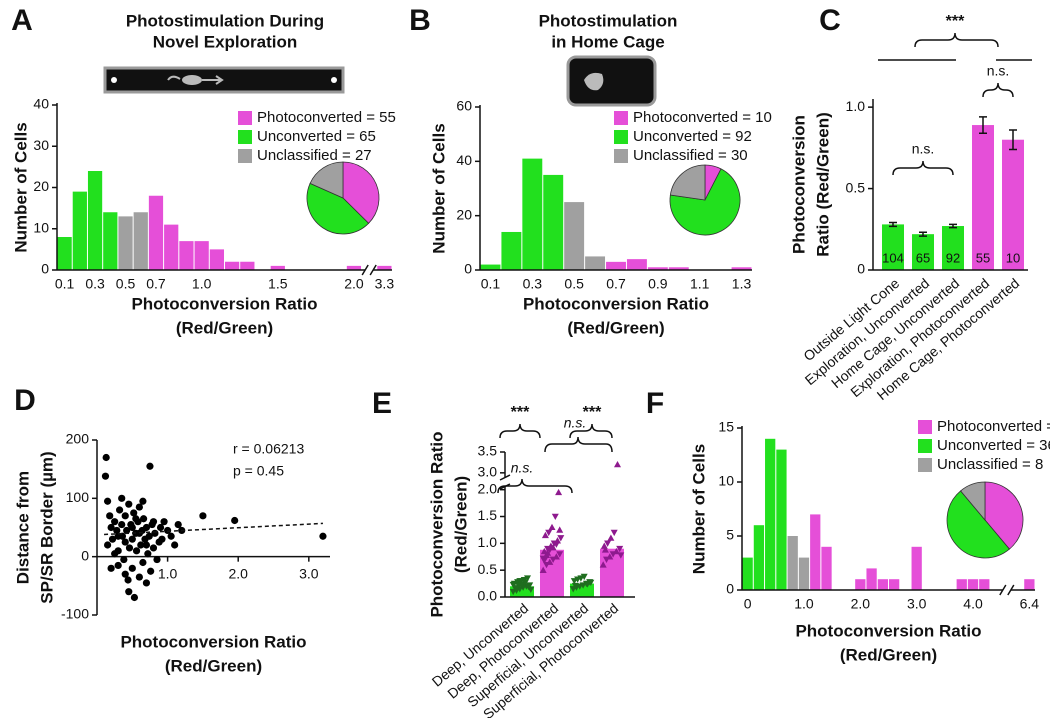 The image size is (1050, 718). I want to click on annotation: p = 0.45, so click(258, 471).